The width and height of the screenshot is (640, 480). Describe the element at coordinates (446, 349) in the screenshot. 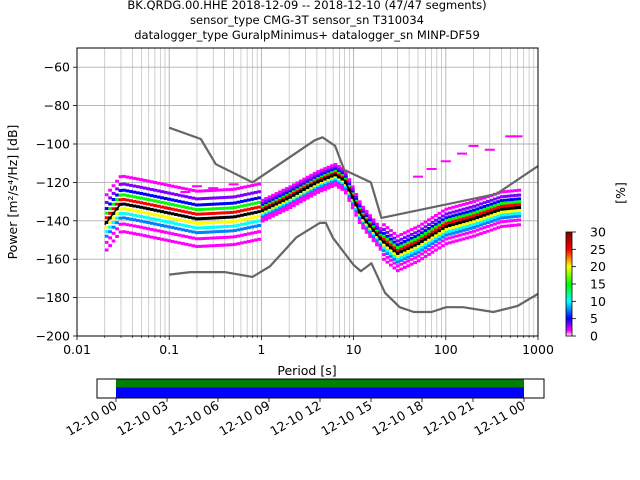

I see `x-tick-label: 100` at that location.